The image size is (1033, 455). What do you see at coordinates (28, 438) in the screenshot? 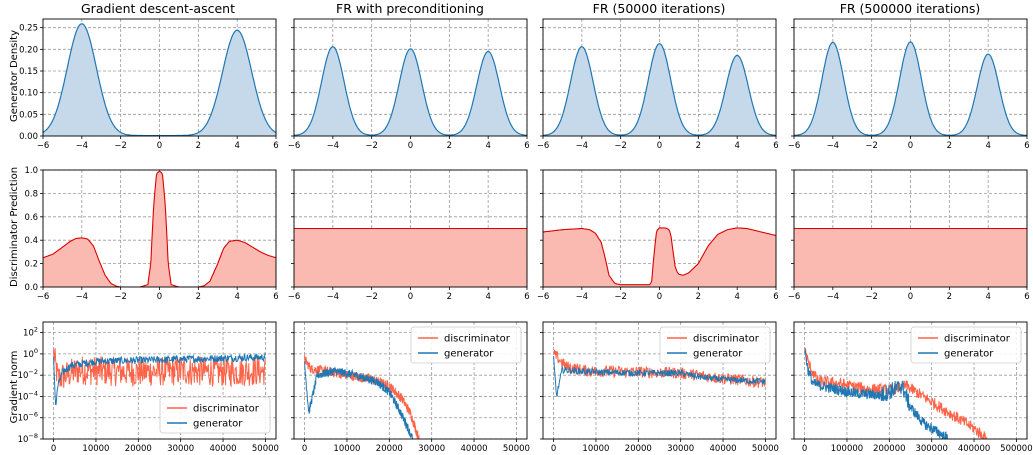
I see `ytick-label: 10⁻⁸` at bounding box center [28, 438].